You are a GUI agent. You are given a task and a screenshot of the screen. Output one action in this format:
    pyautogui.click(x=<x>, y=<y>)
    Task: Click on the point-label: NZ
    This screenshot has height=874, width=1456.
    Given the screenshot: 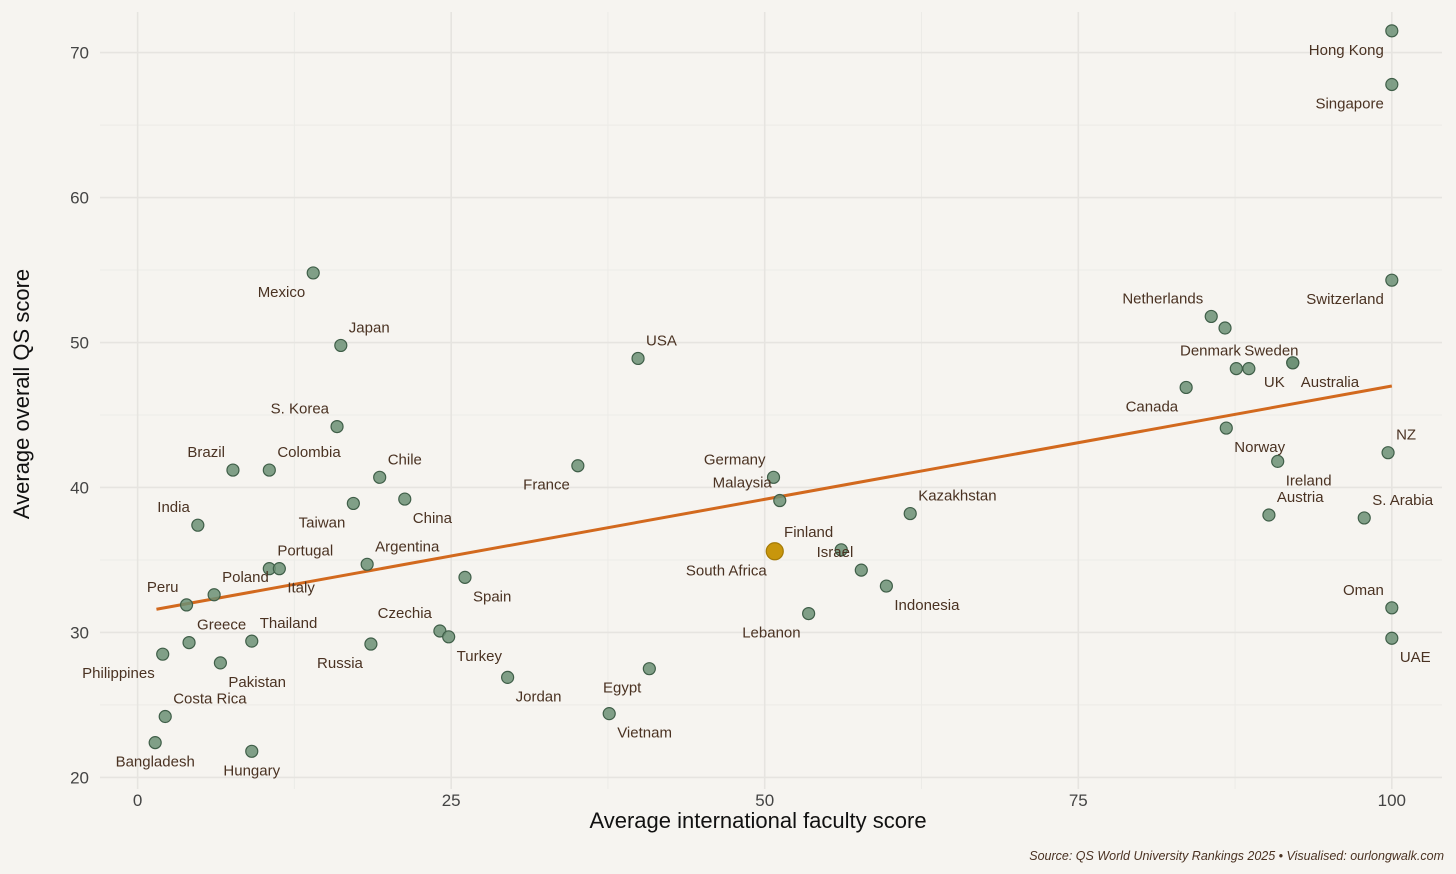 What is the action you would take?
    pyautogui.click(x=1406, y=435)
    